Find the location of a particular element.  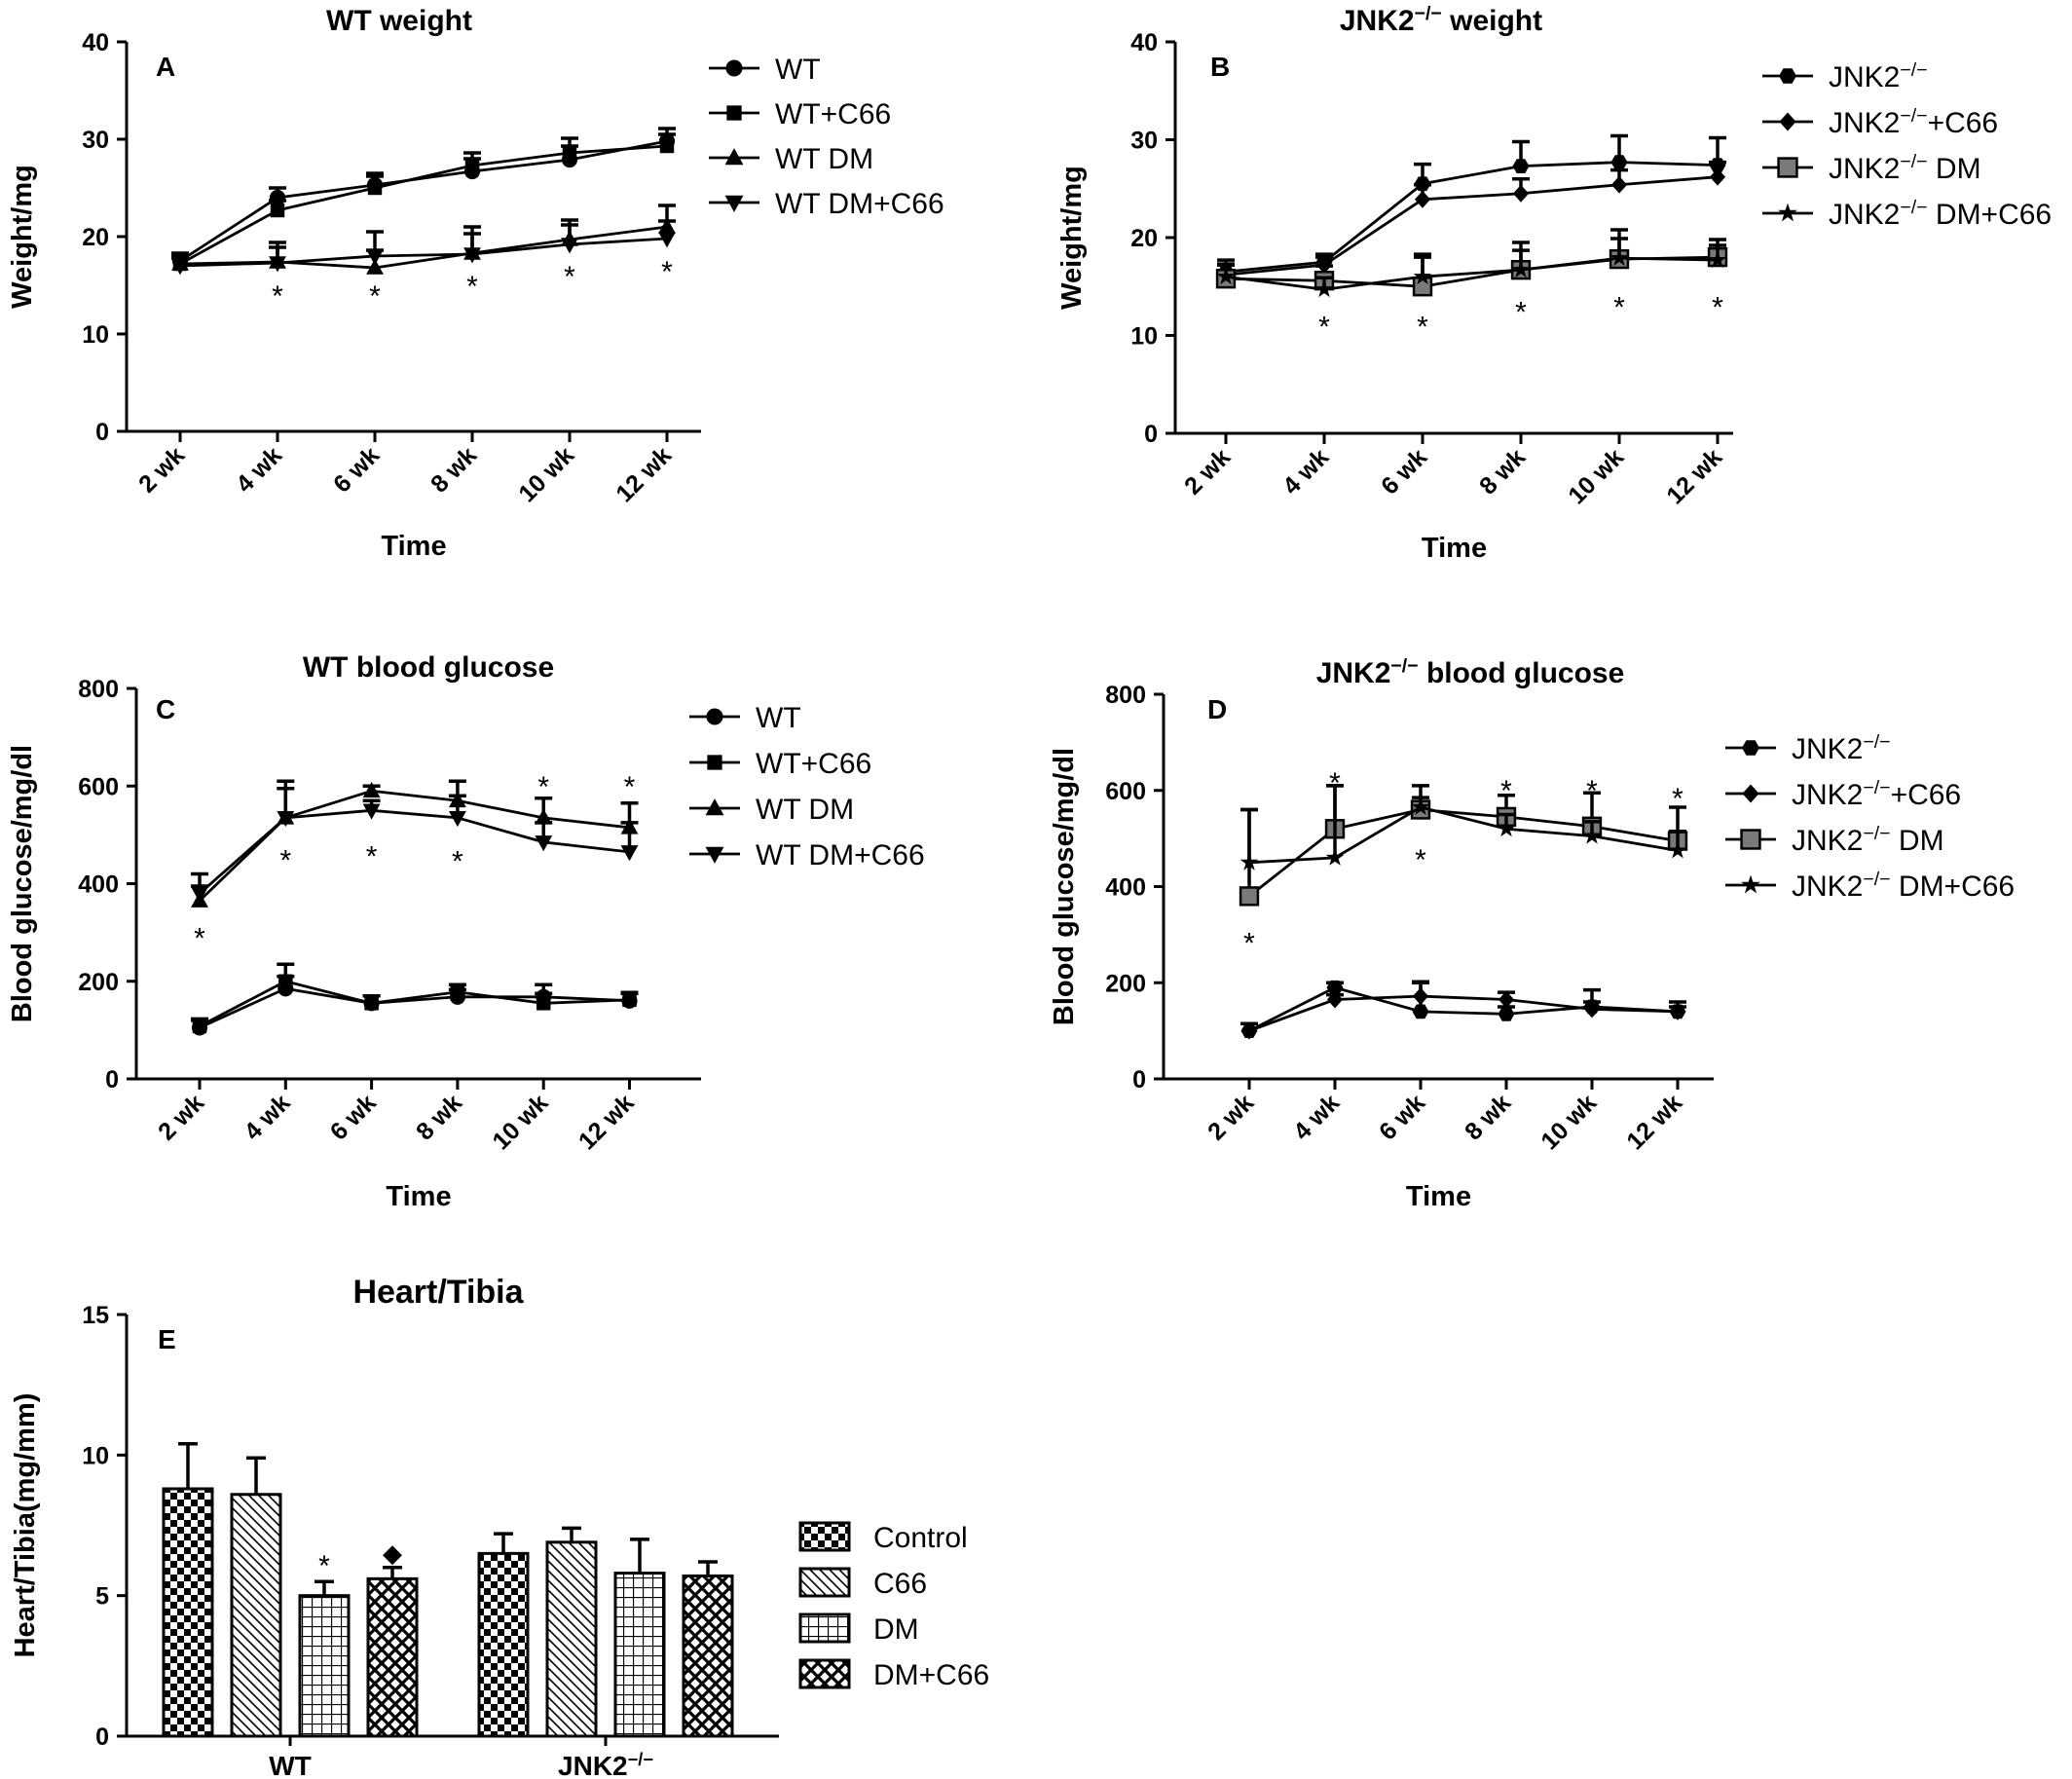

y-tick-label: 0 is located at coordinates (1139, 1079).